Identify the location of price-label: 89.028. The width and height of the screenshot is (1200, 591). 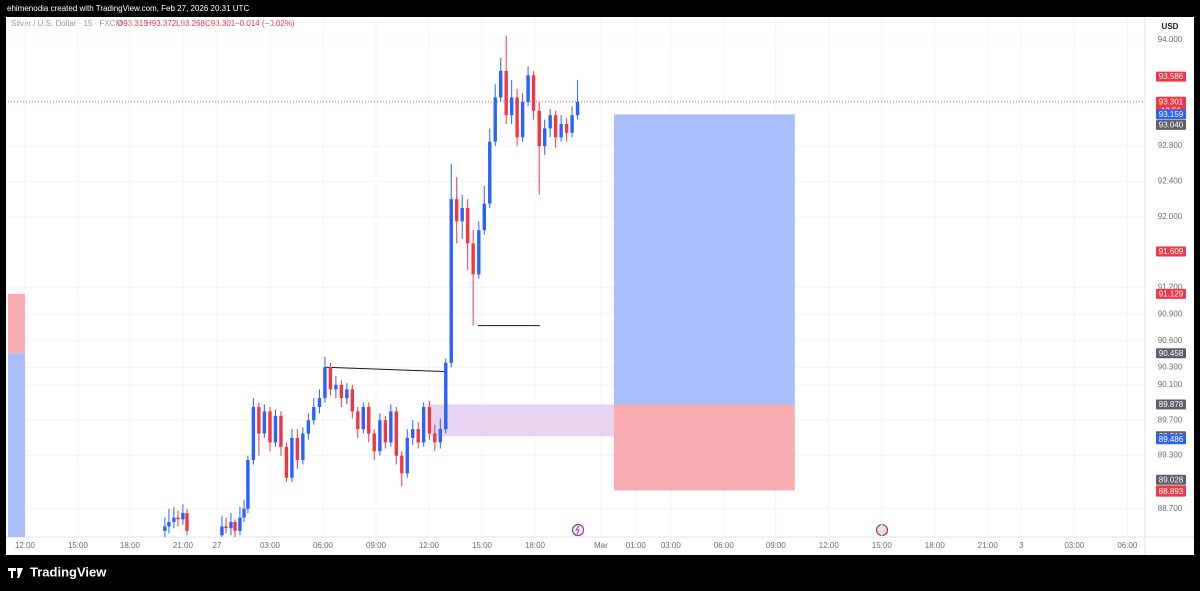
(1171, 479).